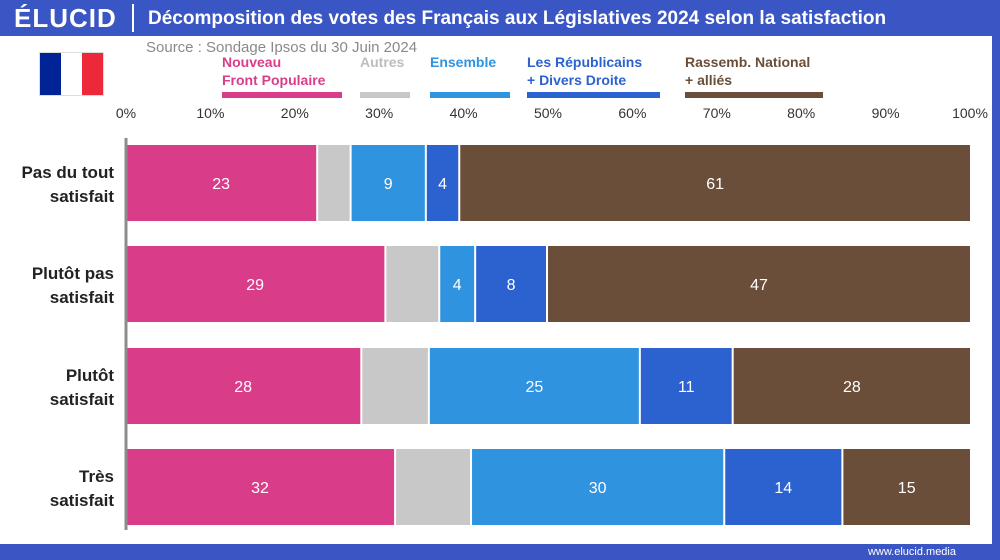 This screenshot has width=1000, height=560. I want to click on x-tick-label: 50%, so click(548, 113).